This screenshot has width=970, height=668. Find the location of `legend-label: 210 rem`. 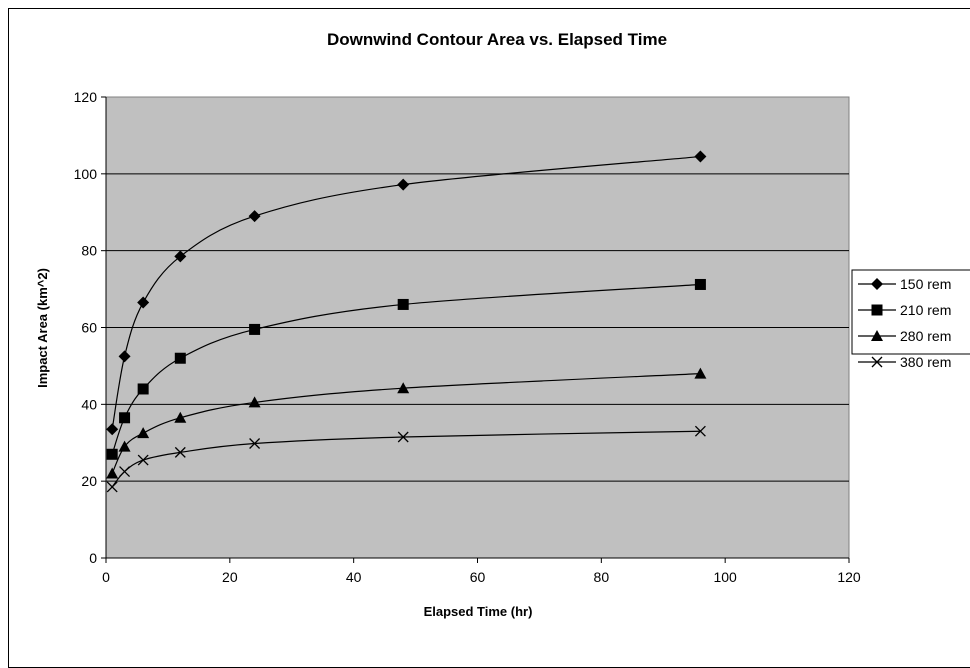

legend-label: 210 rem is located at coordinates (925, 310).